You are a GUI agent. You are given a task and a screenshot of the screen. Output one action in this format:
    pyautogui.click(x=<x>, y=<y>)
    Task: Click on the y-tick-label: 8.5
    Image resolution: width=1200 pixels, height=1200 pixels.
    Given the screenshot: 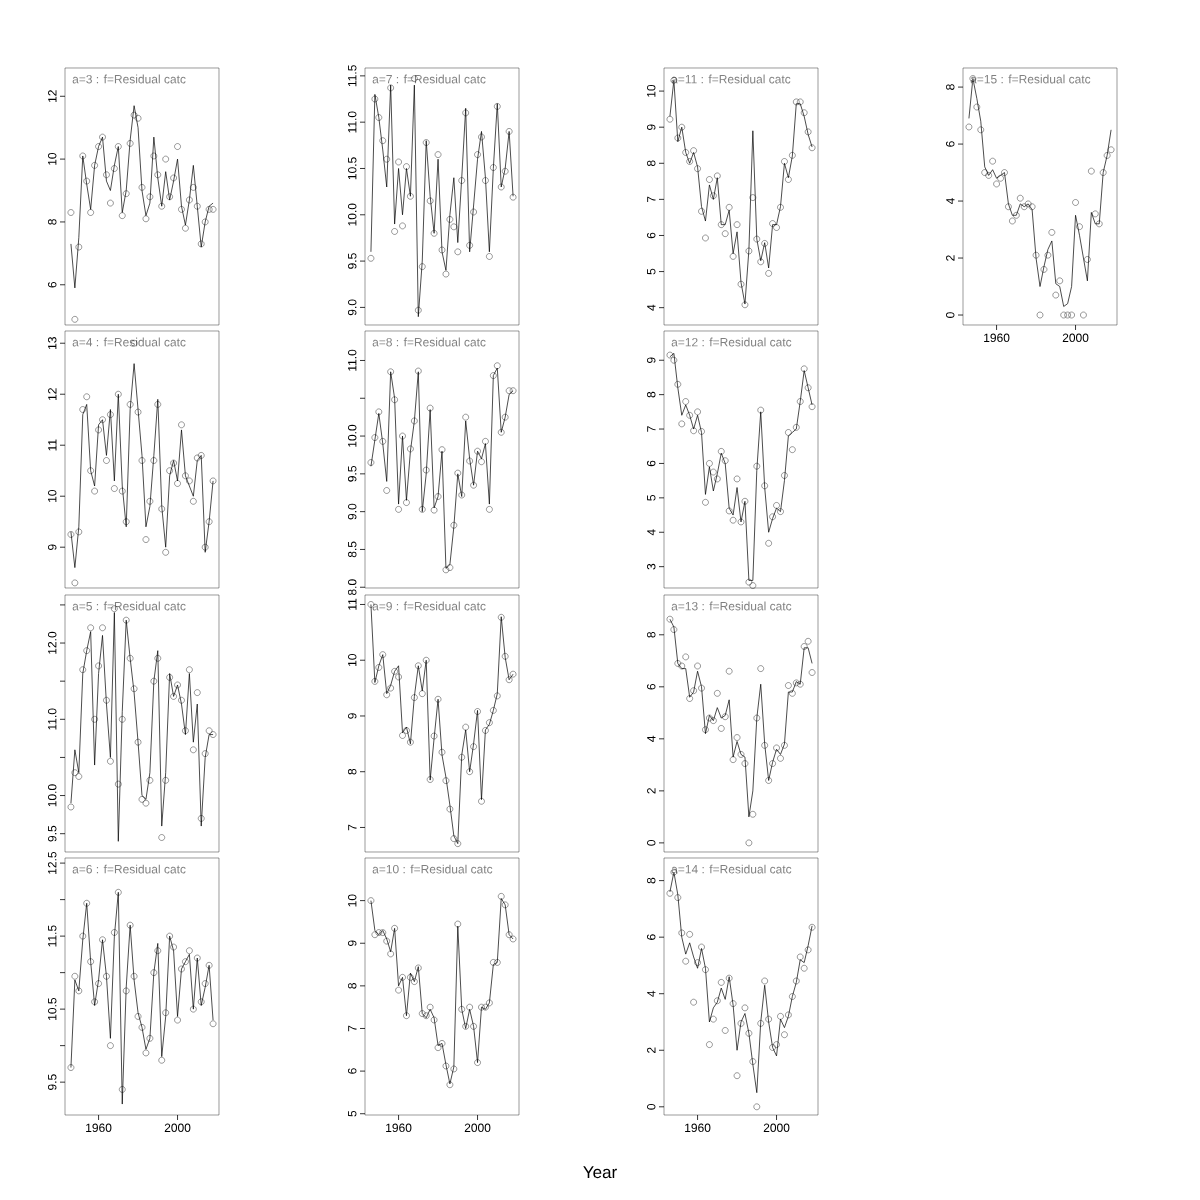 What is the action you would take?
    pyautogui.click(x=352, y=549)
    